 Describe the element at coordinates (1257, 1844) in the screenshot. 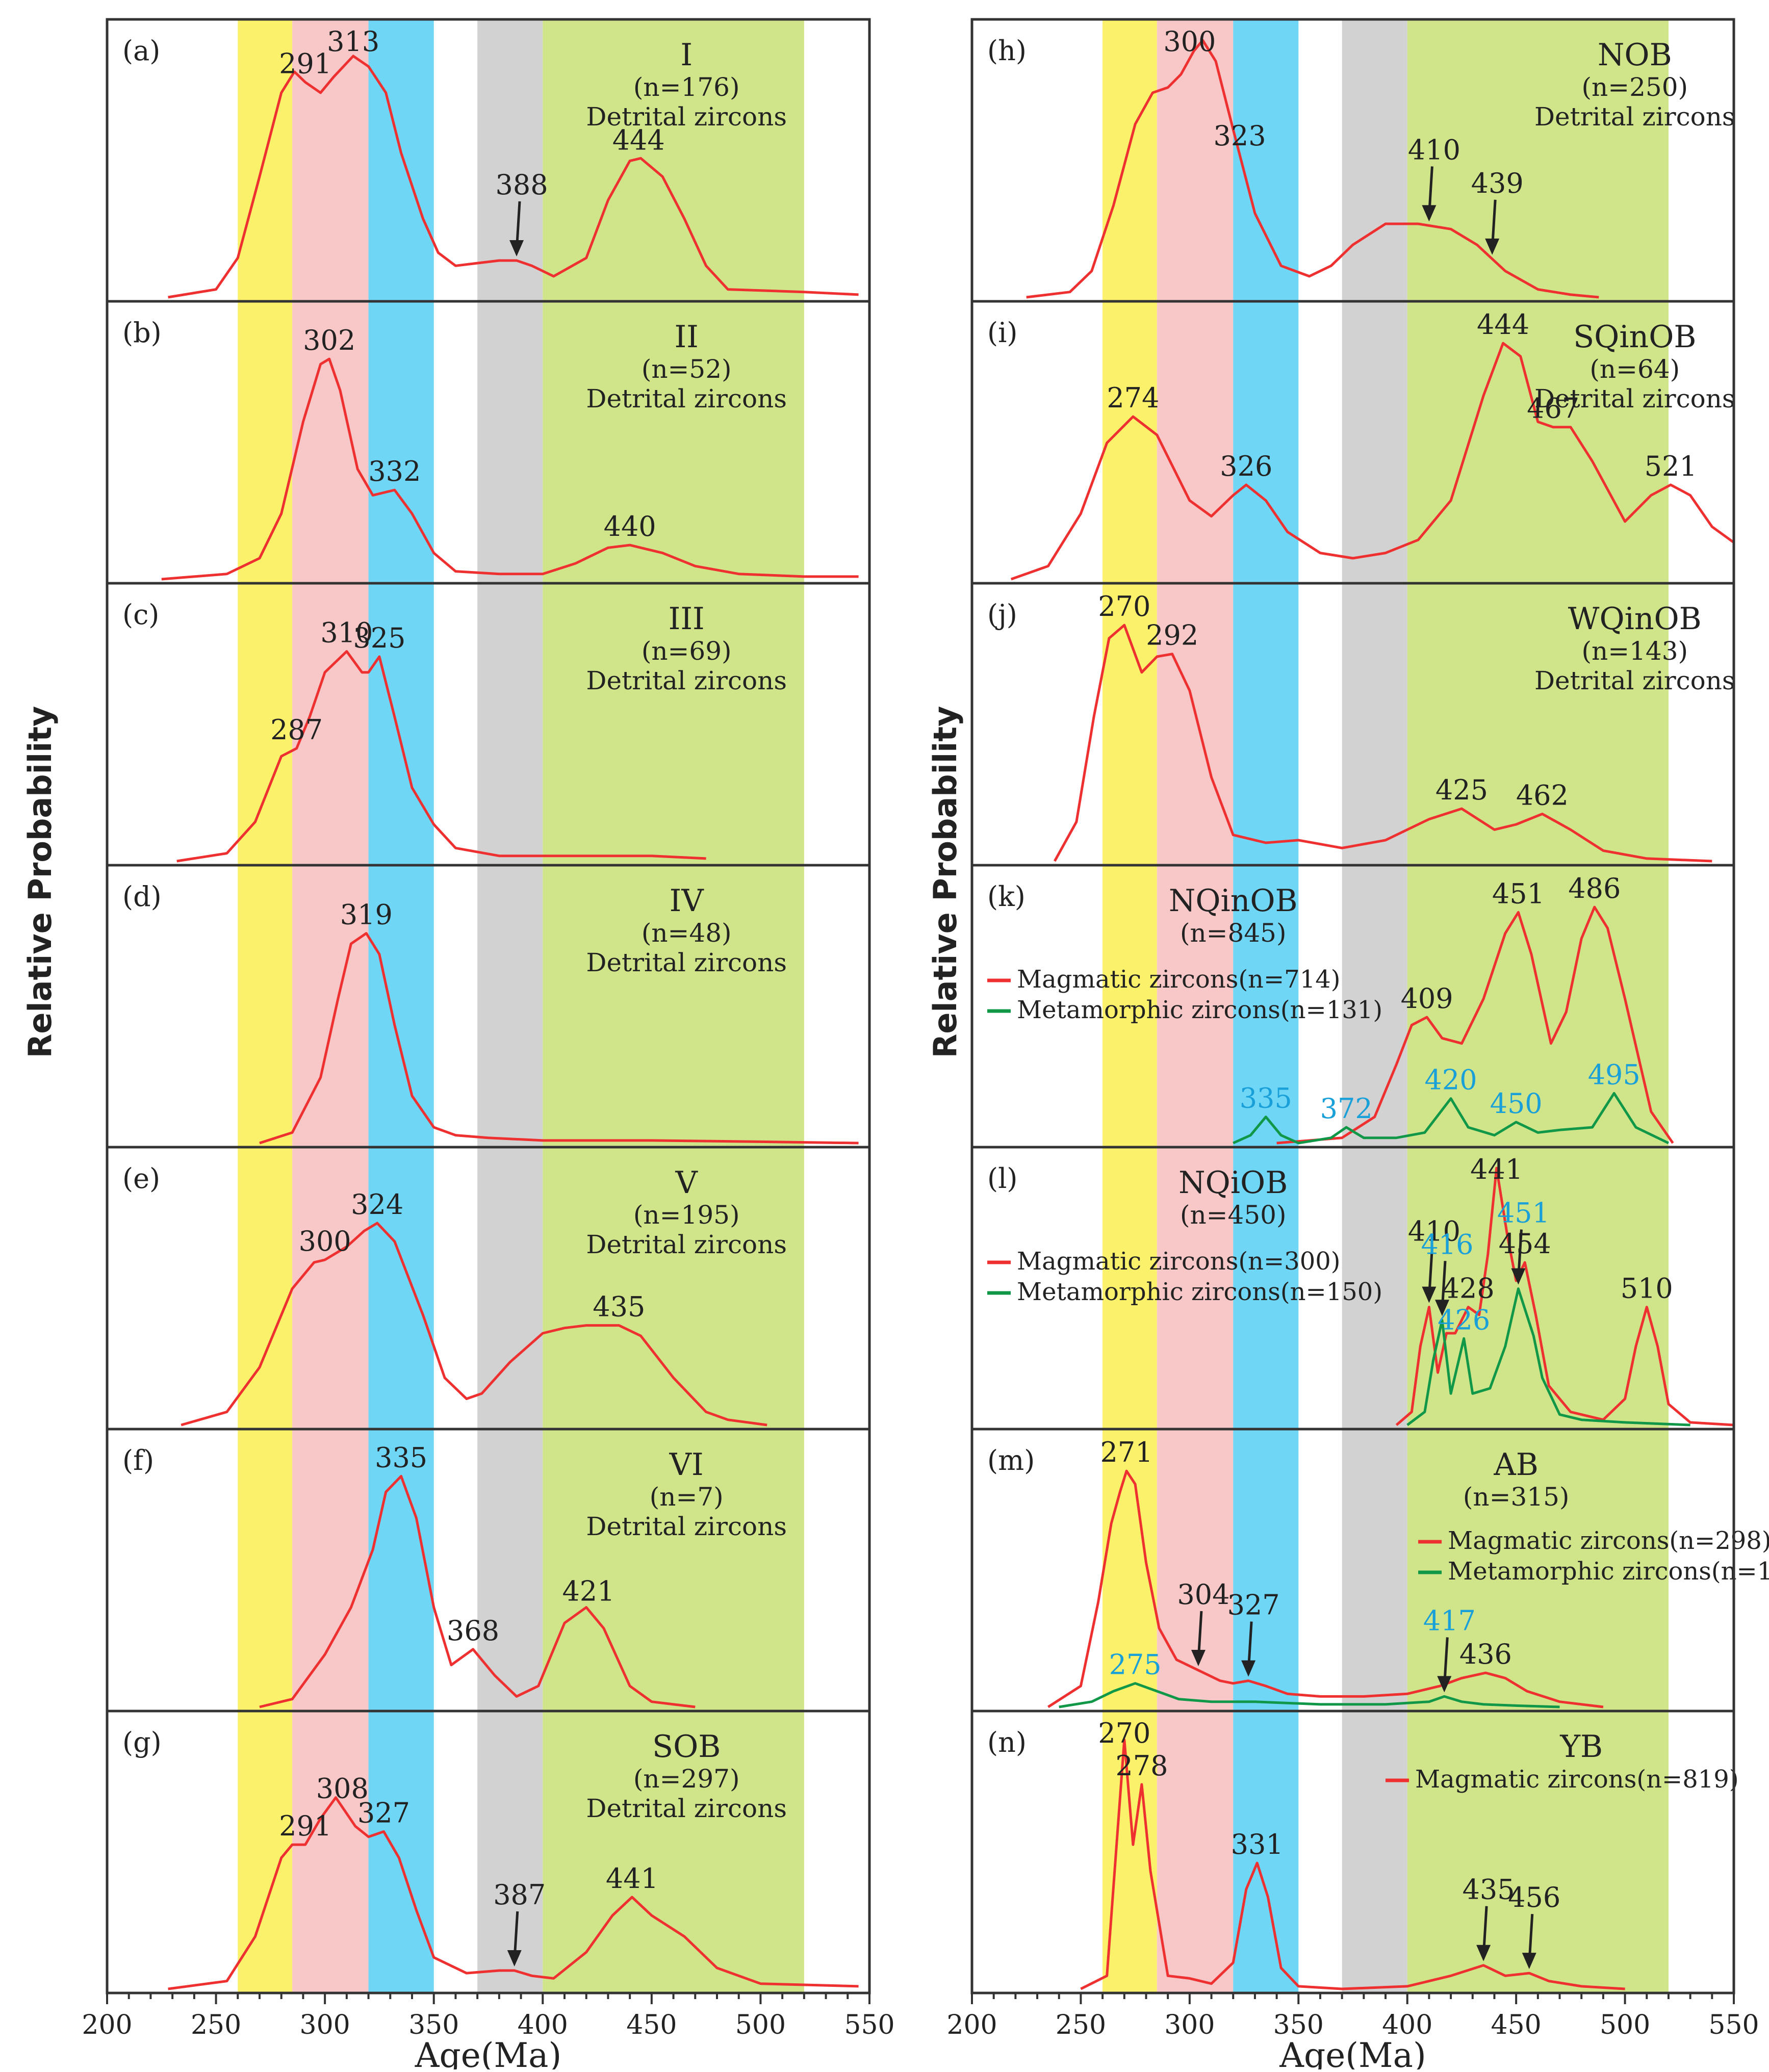

I see `peak-label-text: 331` at that location.